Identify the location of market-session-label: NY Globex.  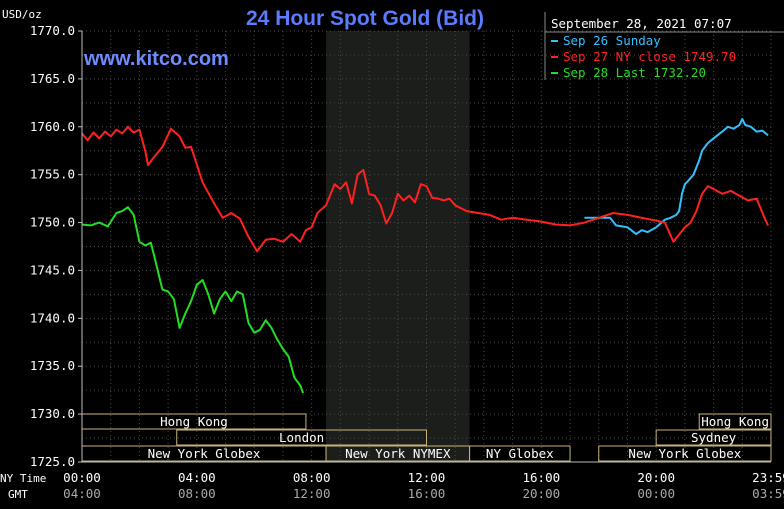
(520, 453).